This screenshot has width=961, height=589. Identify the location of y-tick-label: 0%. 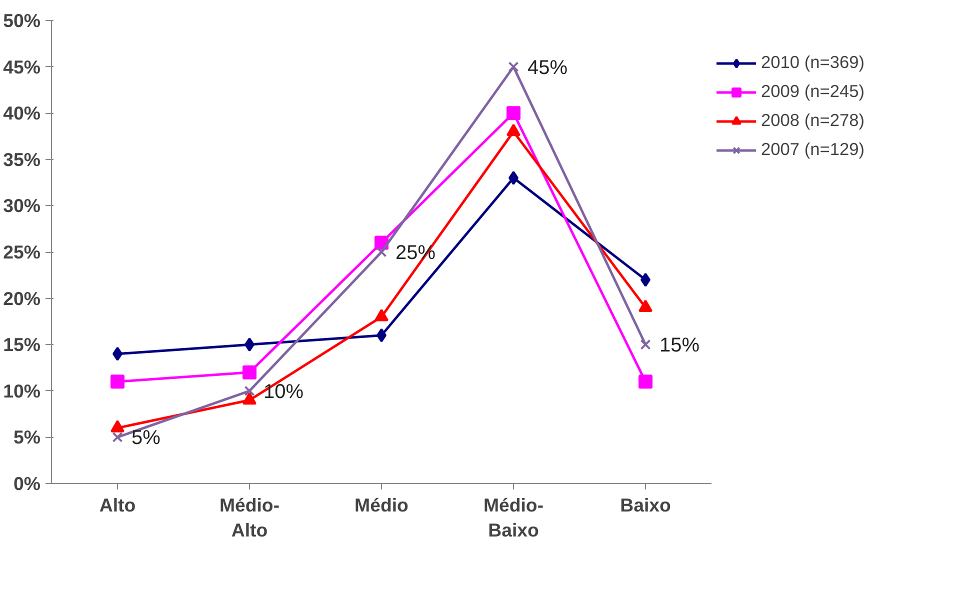
(27, 483).